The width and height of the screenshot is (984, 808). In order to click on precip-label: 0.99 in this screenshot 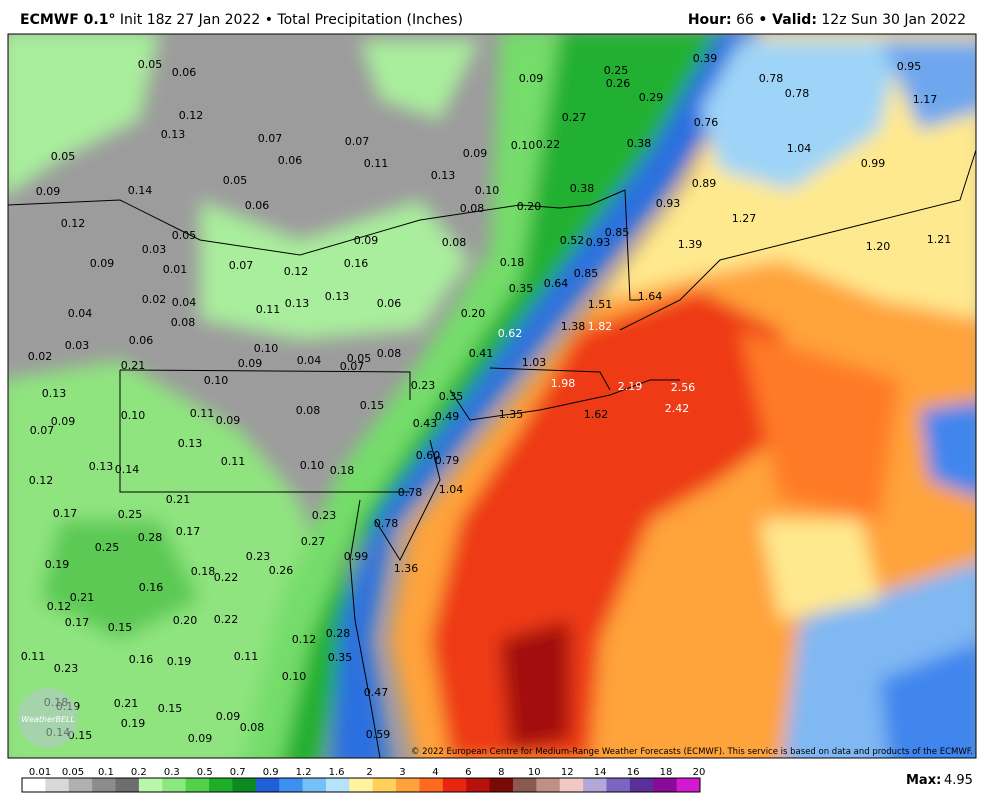, I will do `click(873, 163)`.